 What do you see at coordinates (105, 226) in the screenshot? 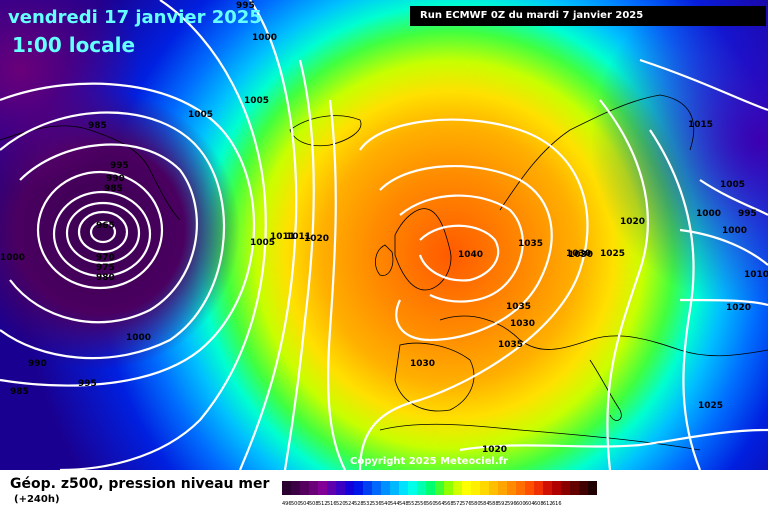
I see `iso-label-9: 965` at bounding box center [105, 226].